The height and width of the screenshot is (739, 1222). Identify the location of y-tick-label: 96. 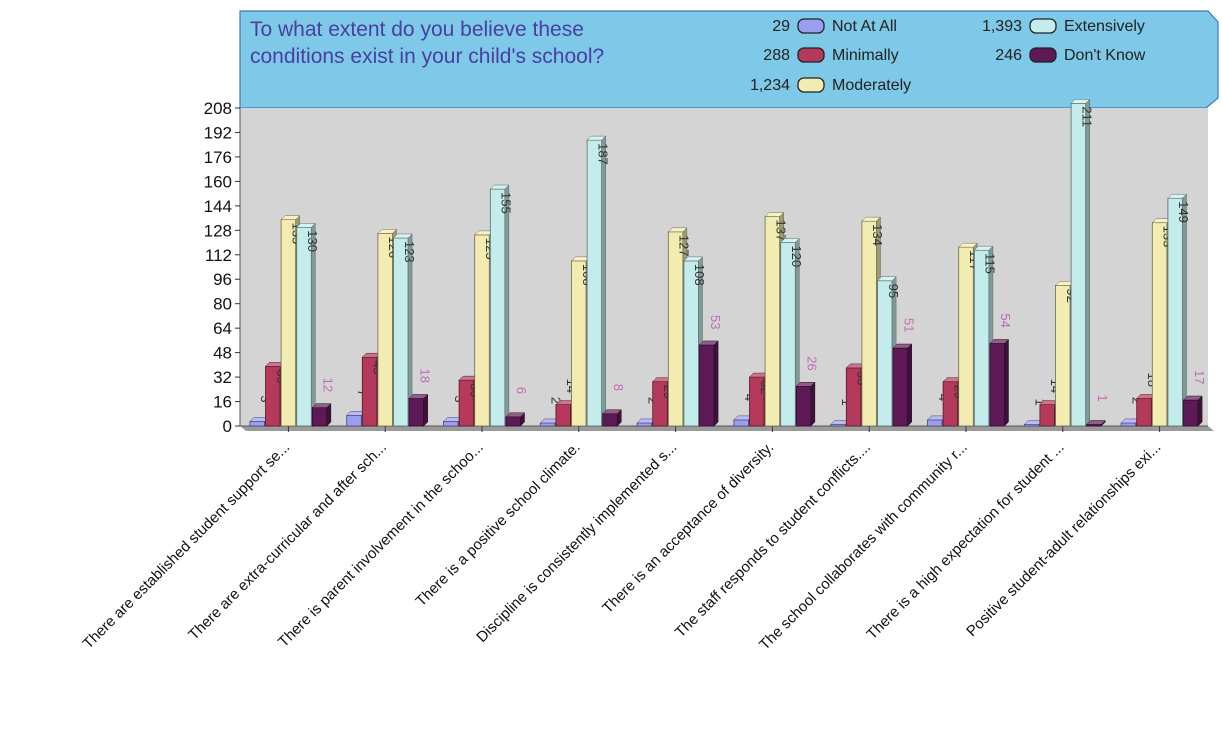
(222, 279).